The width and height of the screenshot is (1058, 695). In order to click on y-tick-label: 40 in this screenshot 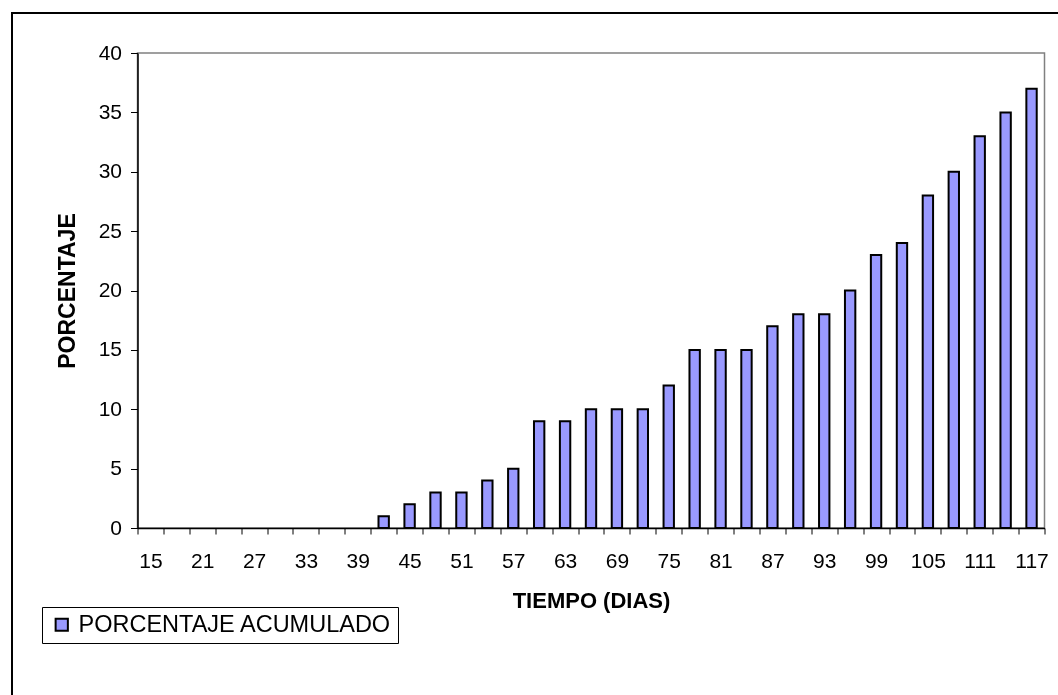, I will do `click(110, 52)`.